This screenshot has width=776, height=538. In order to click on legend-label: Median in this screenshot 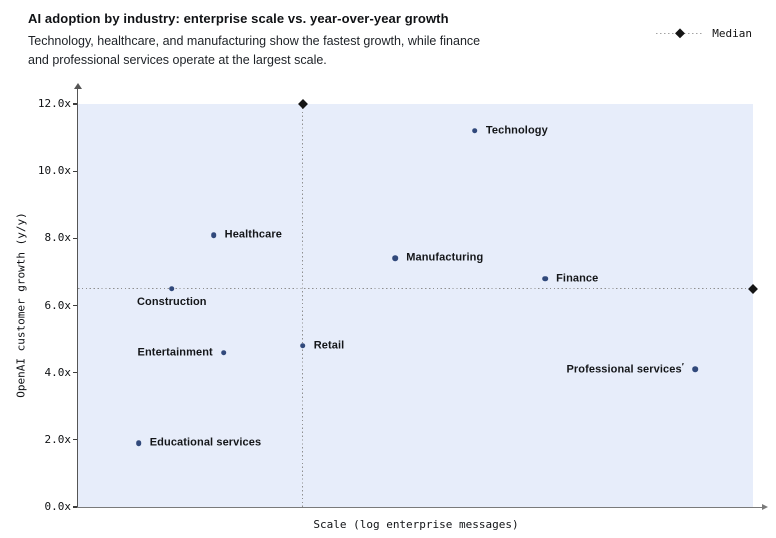, I will do `click(732, 33)`.